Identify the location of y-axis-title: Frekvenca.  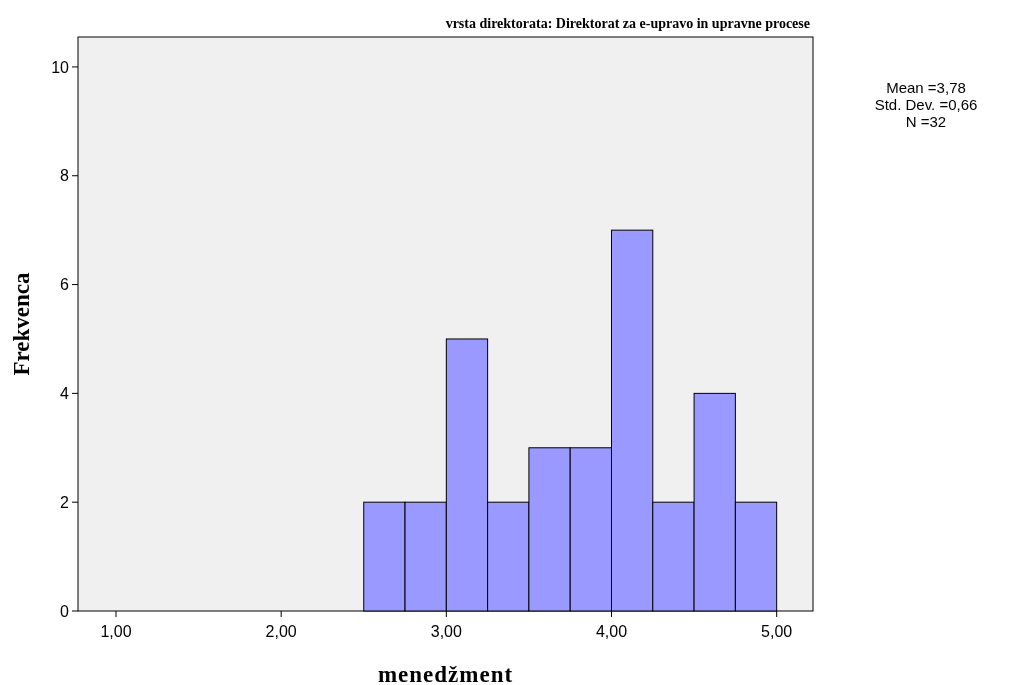
(21, 323).